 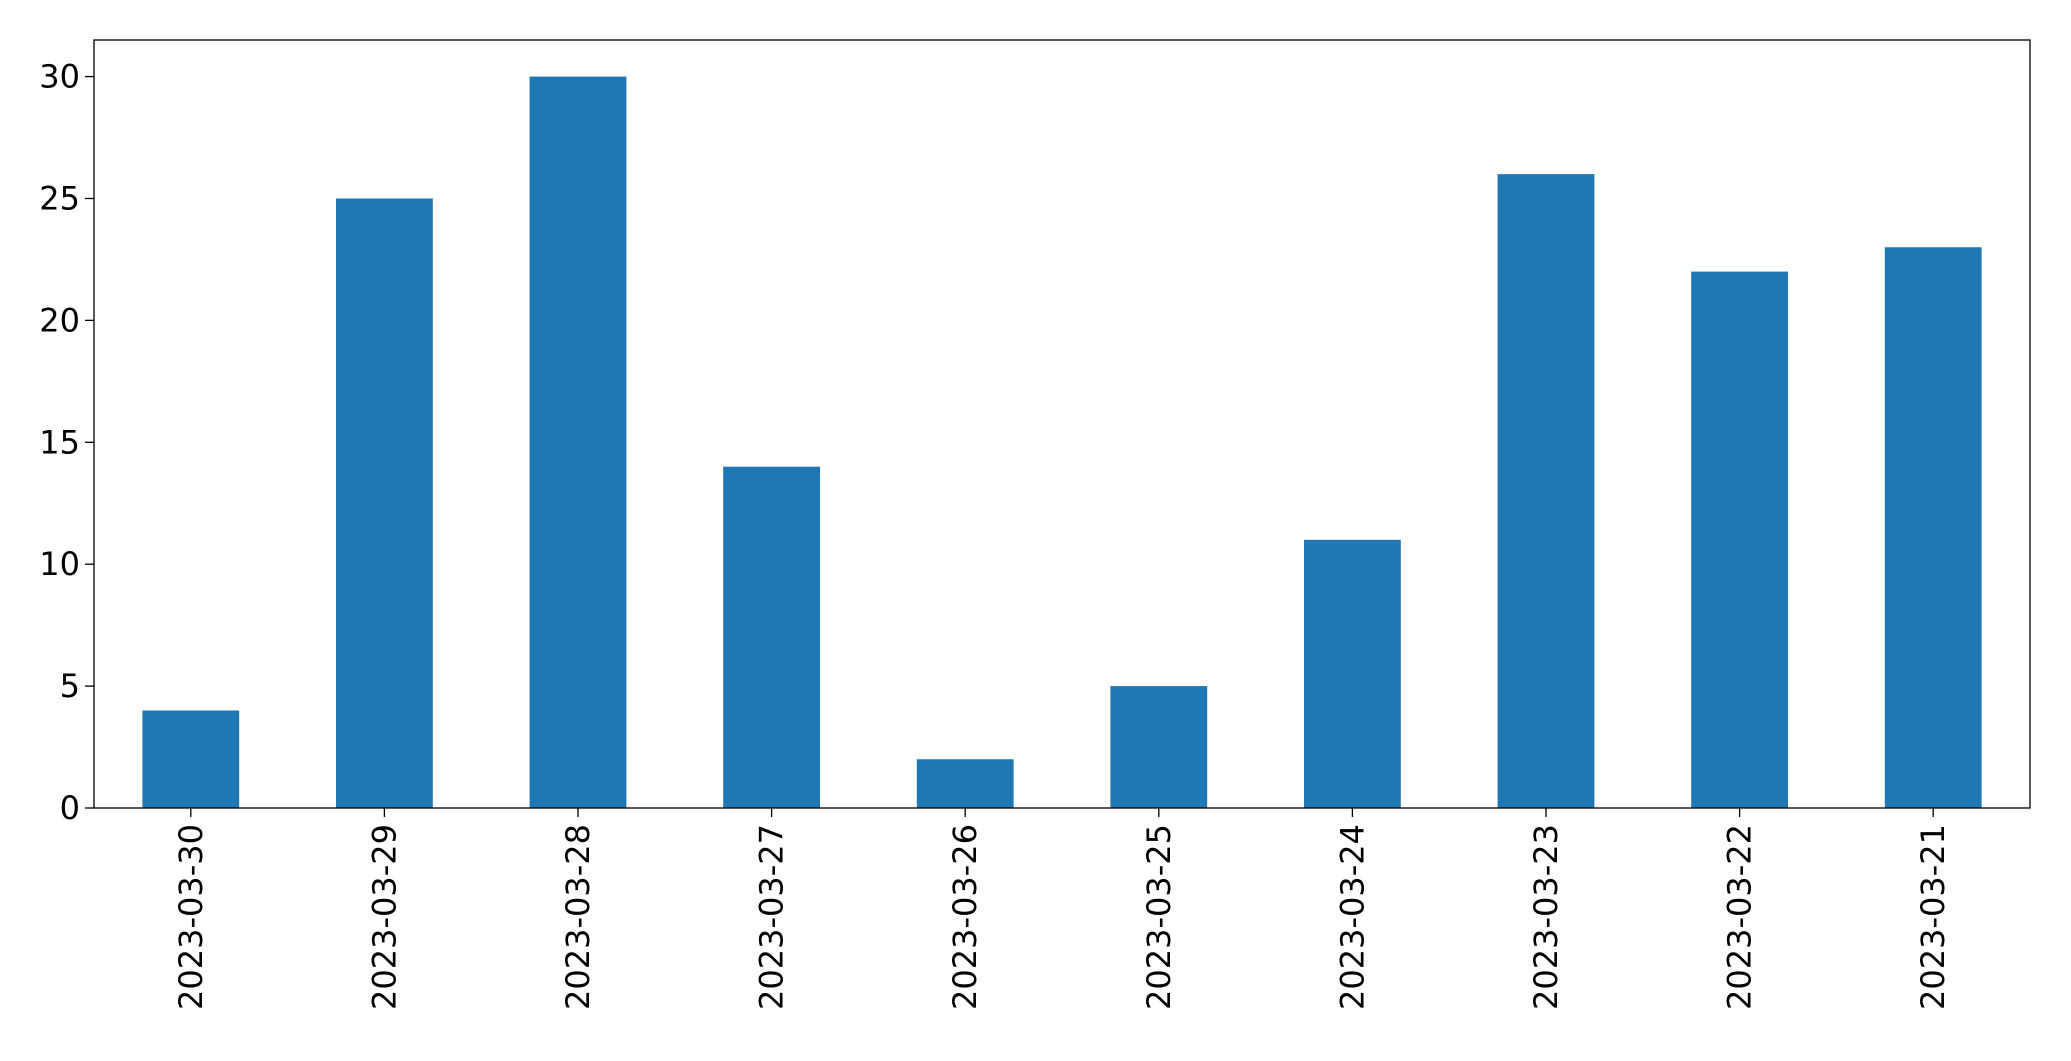 What do you see at coordinates (1546, 917) in the screenshot?
I see `x-tick-label: 2023-03-23` at bounding box center [1546, 917].